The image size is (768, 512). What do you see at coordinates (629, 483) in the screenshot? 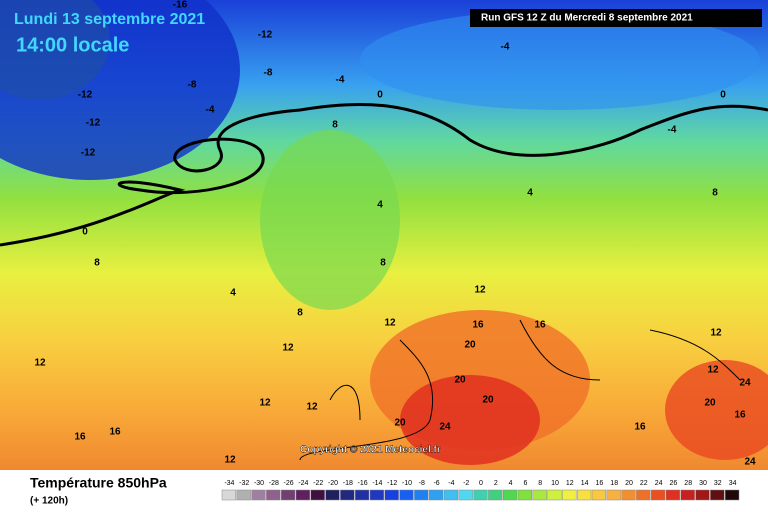
I see `legend-label: 20` at bounding box center [629, 483].